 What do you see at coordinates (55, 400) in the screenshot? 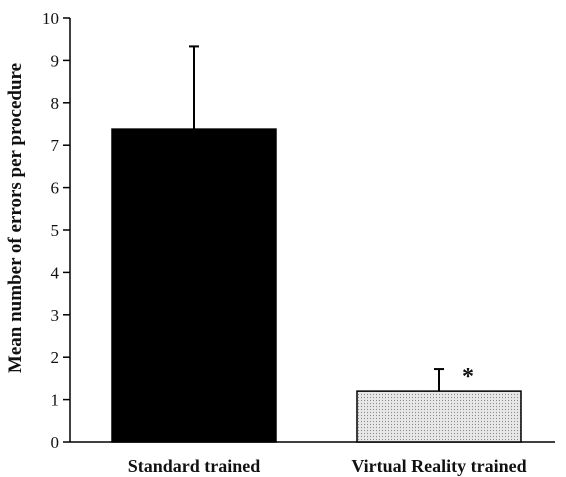
I see `y-tick-label: 1` at bounding box center [55, 400].